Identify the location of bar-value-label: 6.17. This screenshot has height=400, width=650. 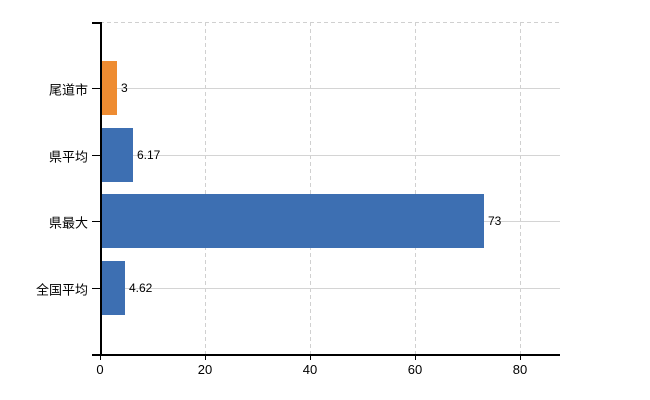
(149, 155).